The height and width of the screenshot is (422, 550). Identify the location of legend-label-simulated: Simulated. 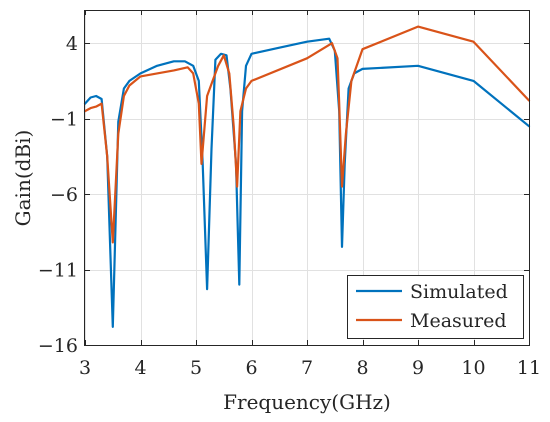
(459, 292).